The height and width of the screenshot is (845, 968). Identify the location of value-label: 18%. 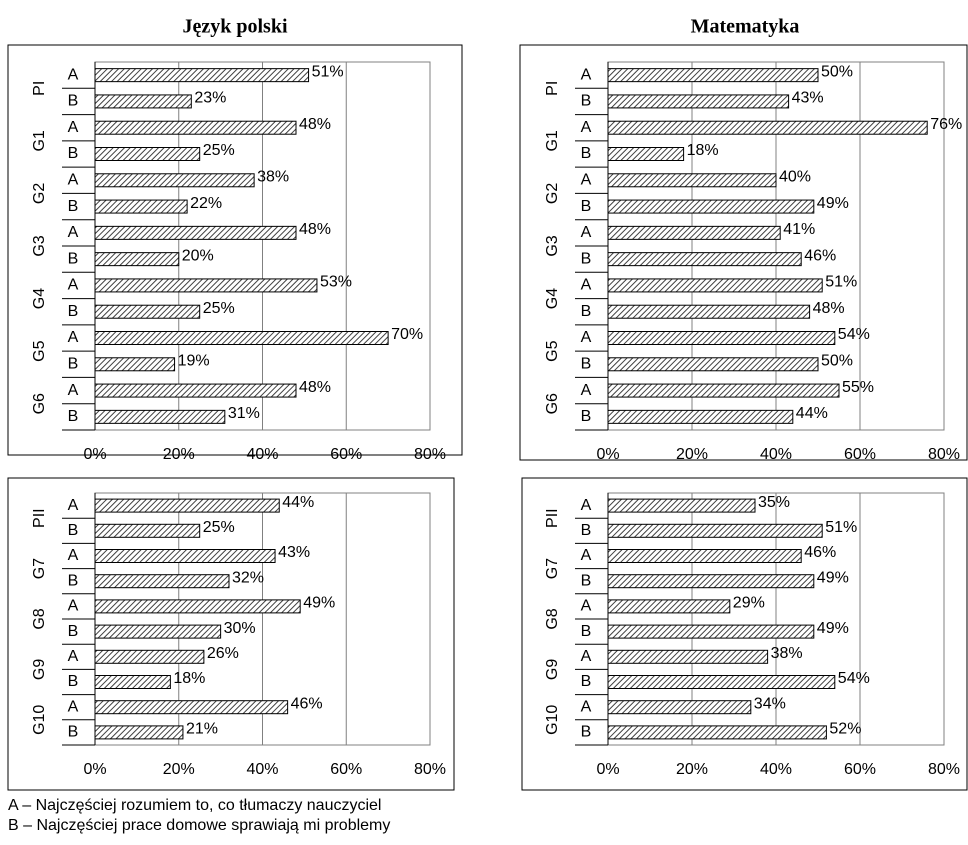
(189, 678).